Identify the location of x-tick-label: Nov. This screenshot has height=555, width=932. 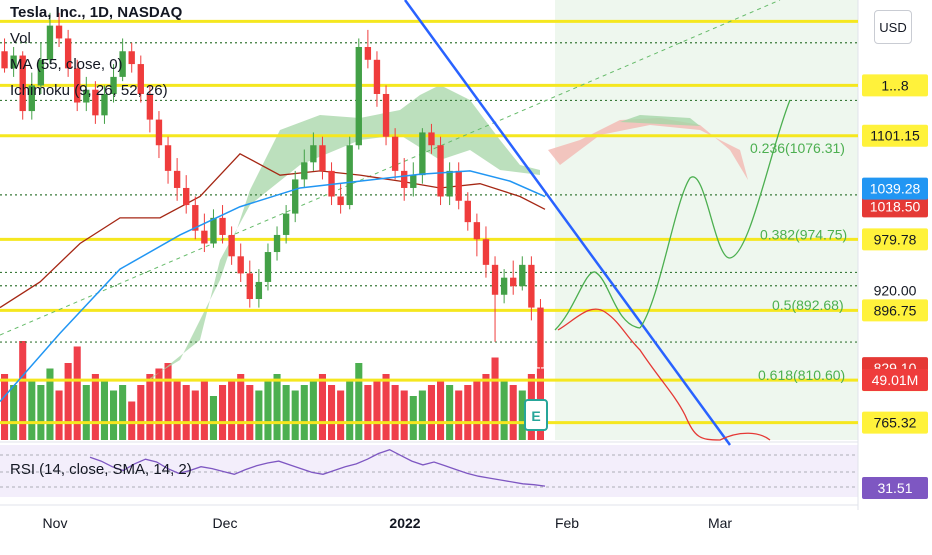
(55, 523).